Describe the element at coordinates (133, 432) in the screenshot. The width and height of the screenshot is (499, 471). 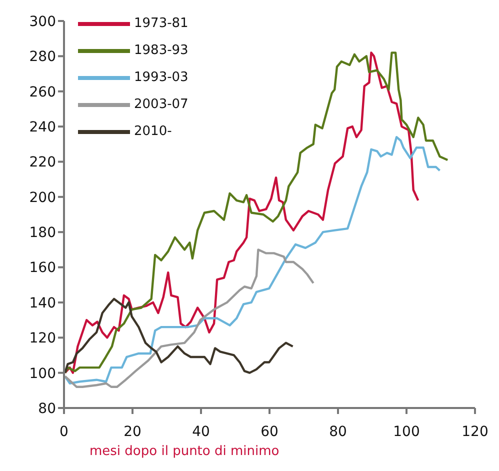
I see `x-tick-label: 20` at that location.